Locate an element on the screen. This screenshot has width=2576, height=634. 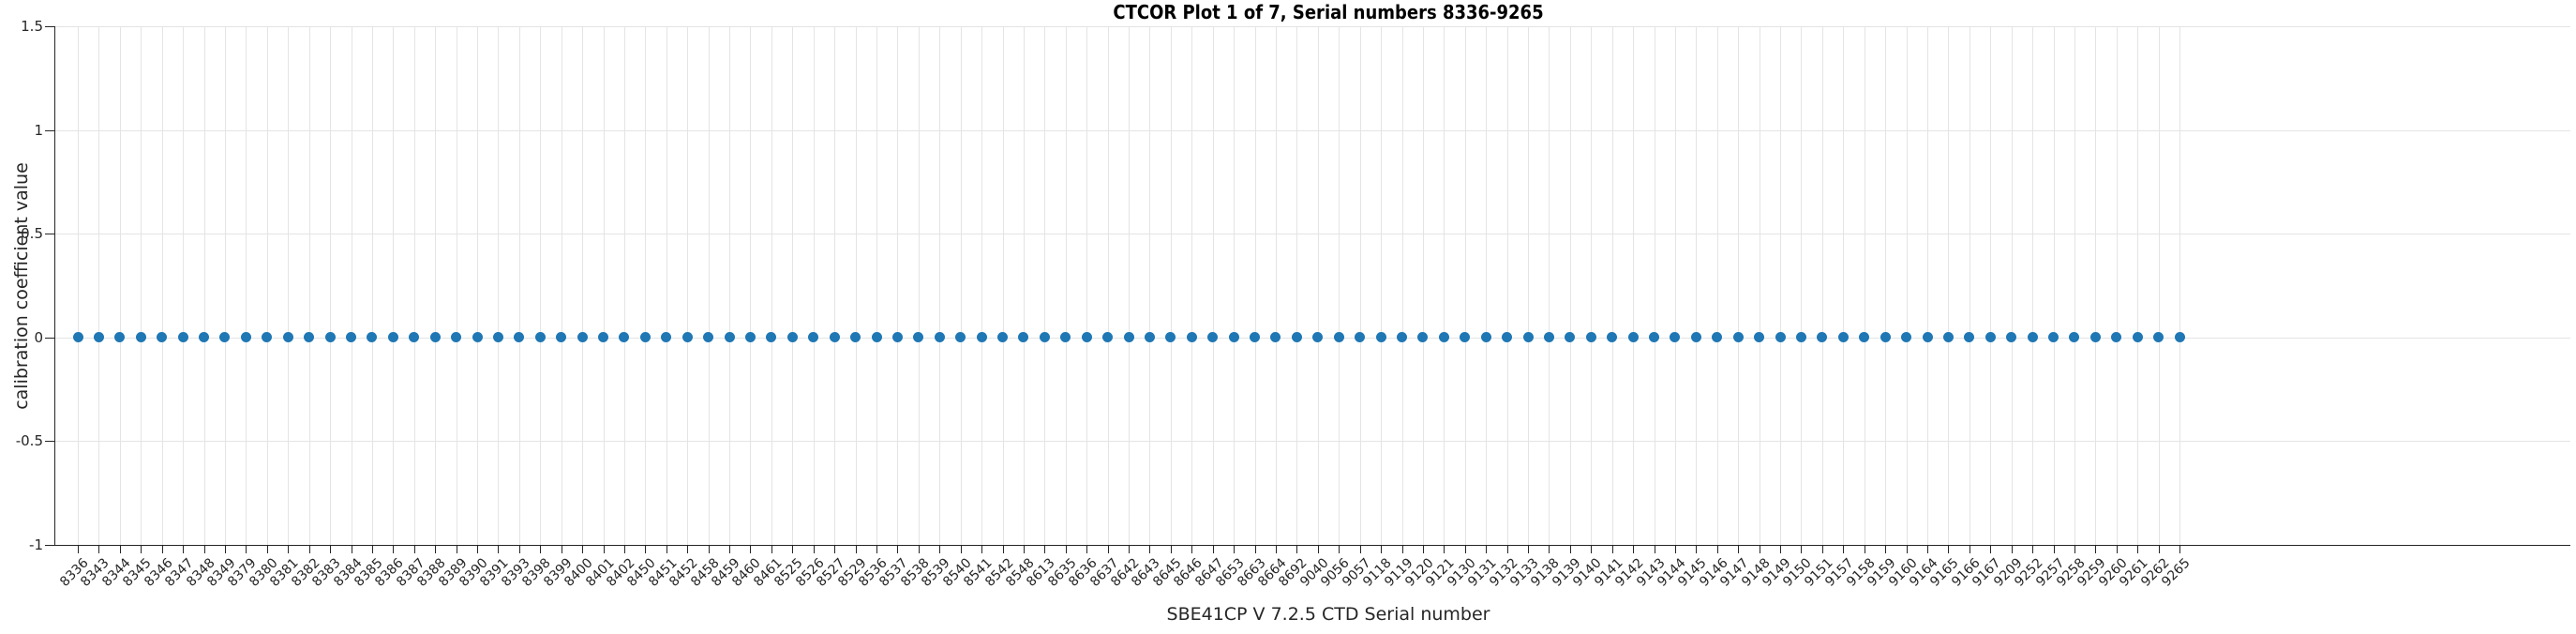
x-axis-label: SBE41CP V 7.2.5 CTD Serial number is located at coordinates (1328, 614).